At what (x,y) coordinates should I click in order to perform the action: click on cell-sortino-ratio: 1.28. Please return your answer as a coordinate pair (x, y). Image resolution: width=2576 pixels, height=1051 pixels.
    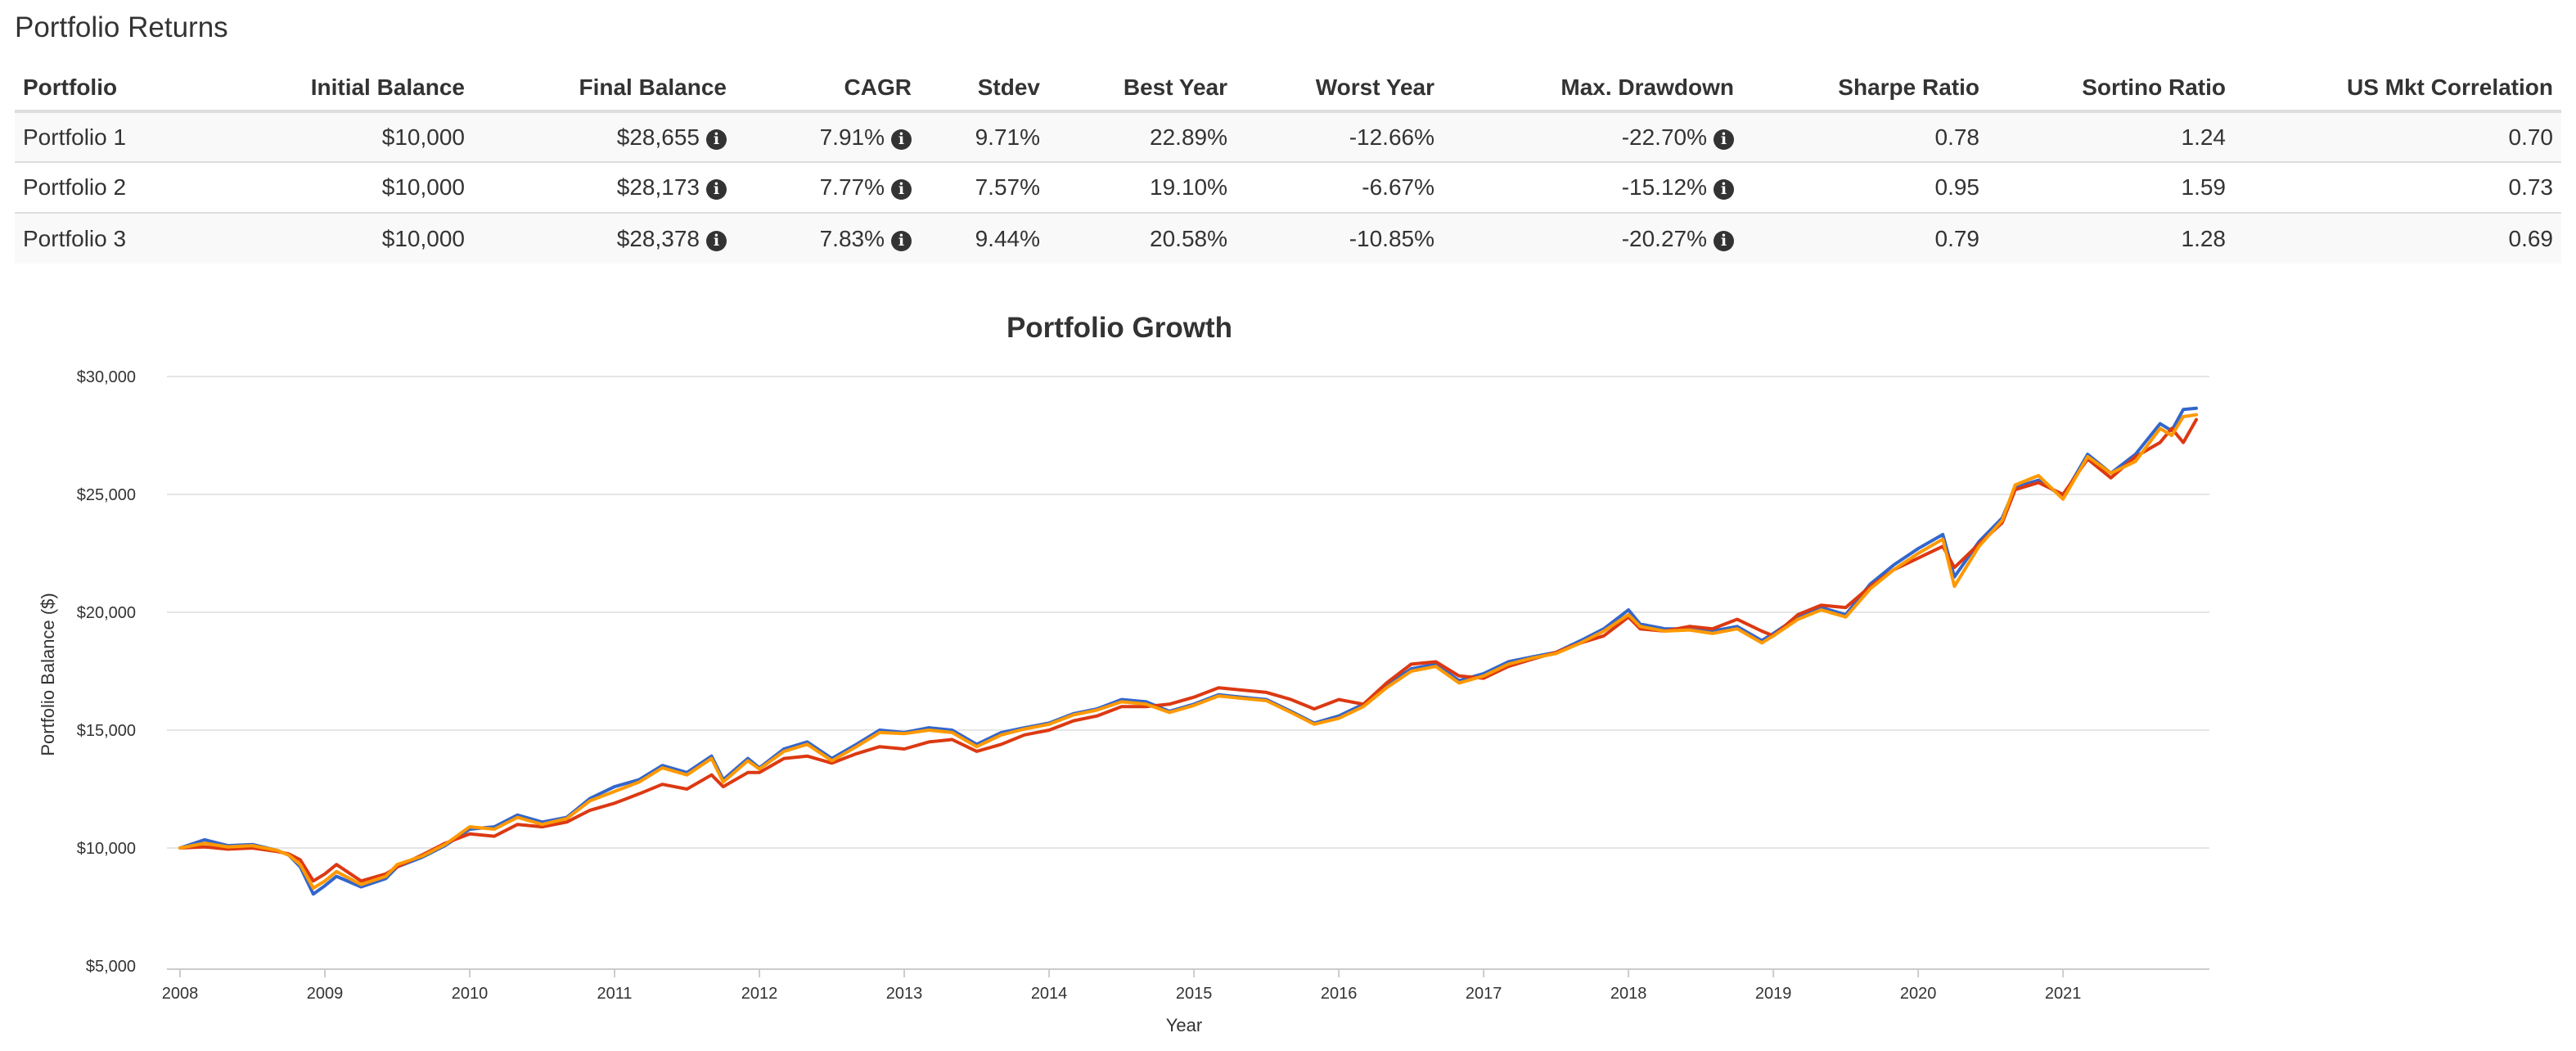
    Looking at the image, I should click on (2111, 238).